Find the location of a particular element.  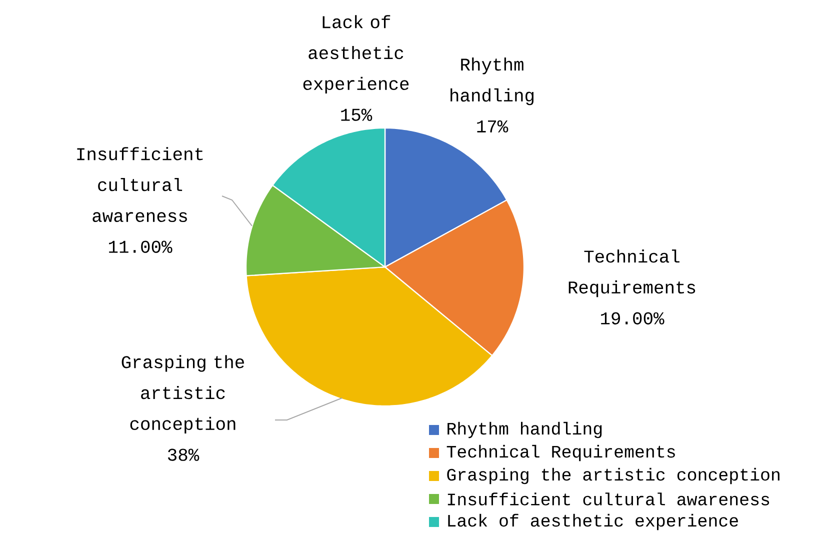

slice-label: Rhythm handling is located at coordinates (492, 82).